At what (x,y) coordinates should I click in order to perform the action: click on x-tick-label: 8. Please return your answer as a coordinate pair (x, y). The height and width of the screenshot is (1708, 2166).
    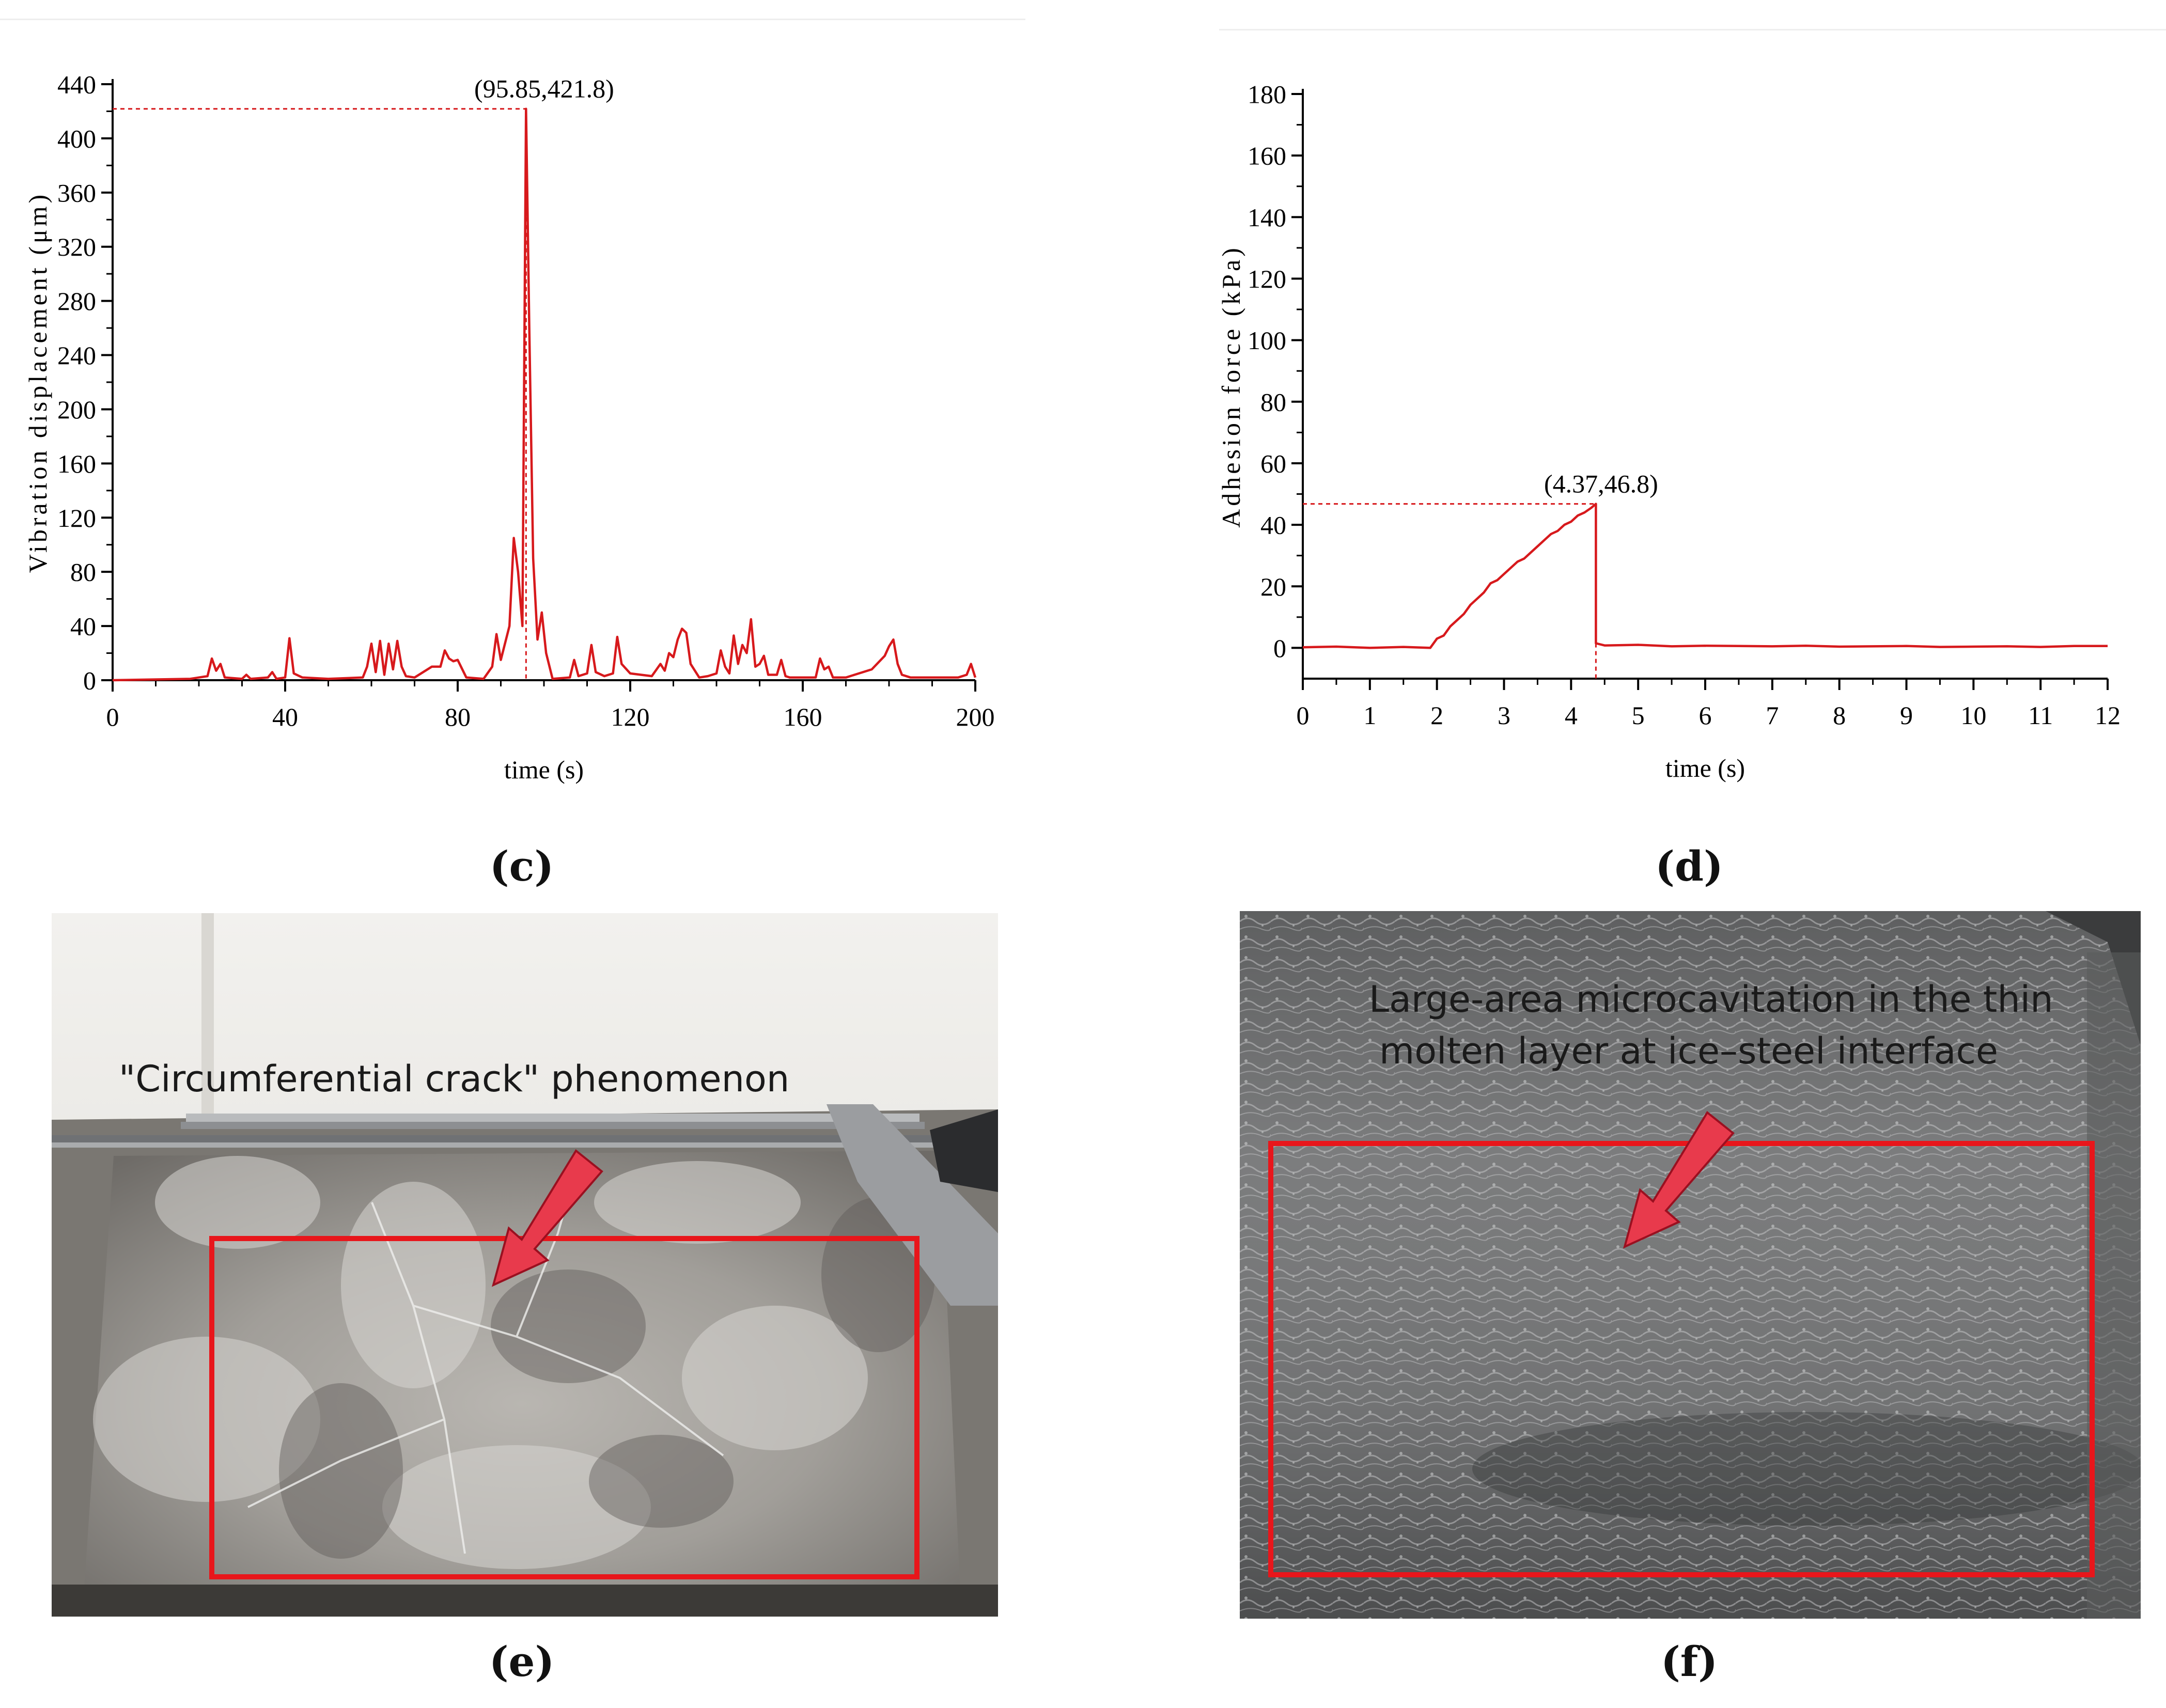
    Looking at the image, I should click on (1839, 715).